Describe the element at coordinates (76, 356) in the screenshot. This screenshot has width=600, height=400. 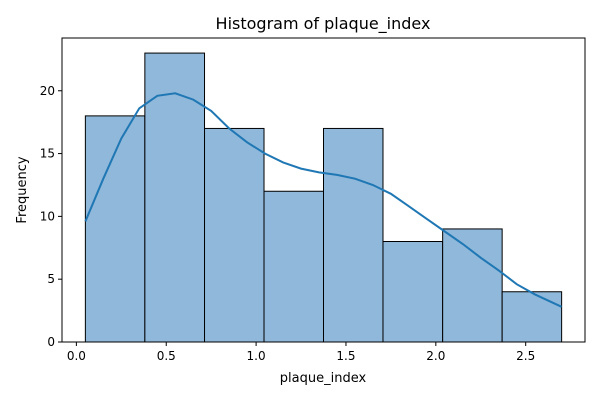
I see `x-tick-label: 0.0` at that location.